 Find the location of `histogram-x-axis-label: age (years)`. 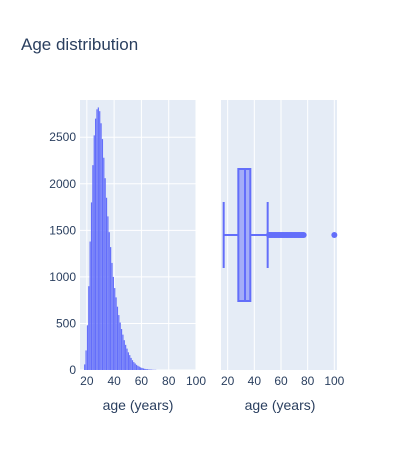

histogram-x-axis-label: age (years) is located at coordinates (138, 405).